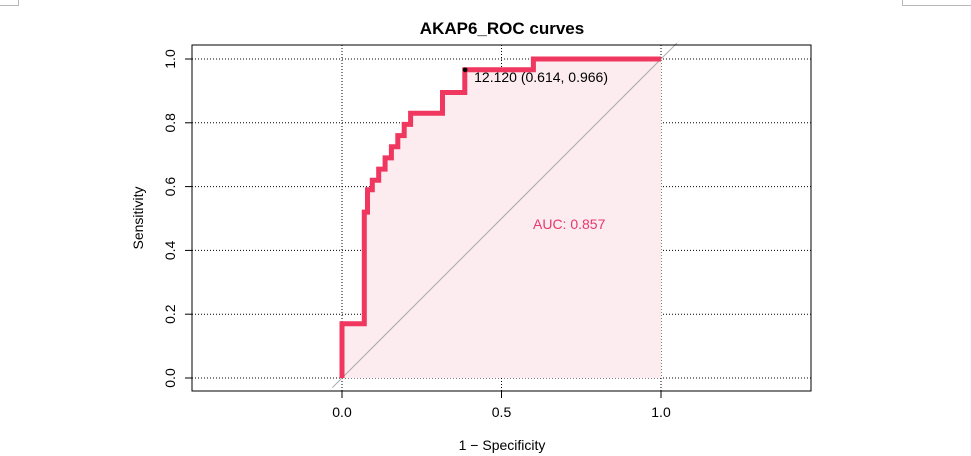 This screenshot has width=971, height=456. I want to click on x-tick-label: 1.0, so click(661, 412).